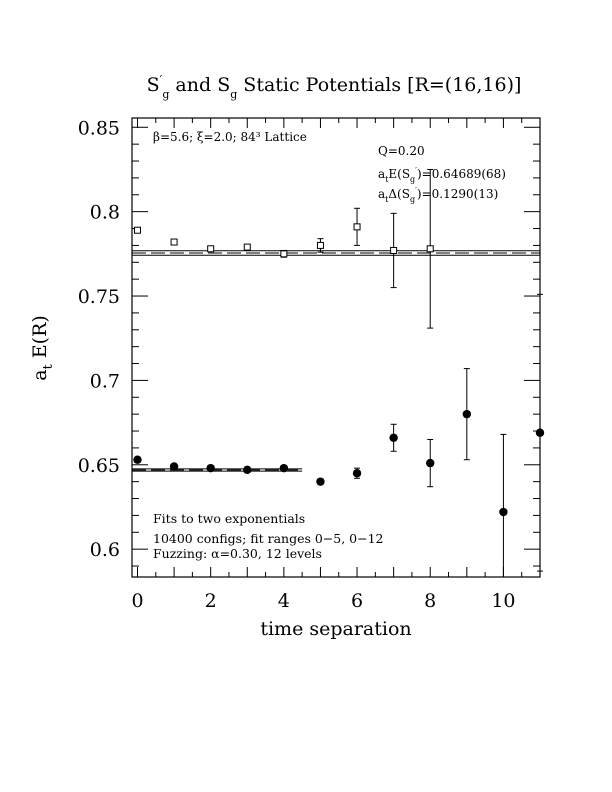  What do you see at coordinates (105, 213) in the screenshot?
I see `y-tick-label: 0.8` at bounding box center [105, 213].